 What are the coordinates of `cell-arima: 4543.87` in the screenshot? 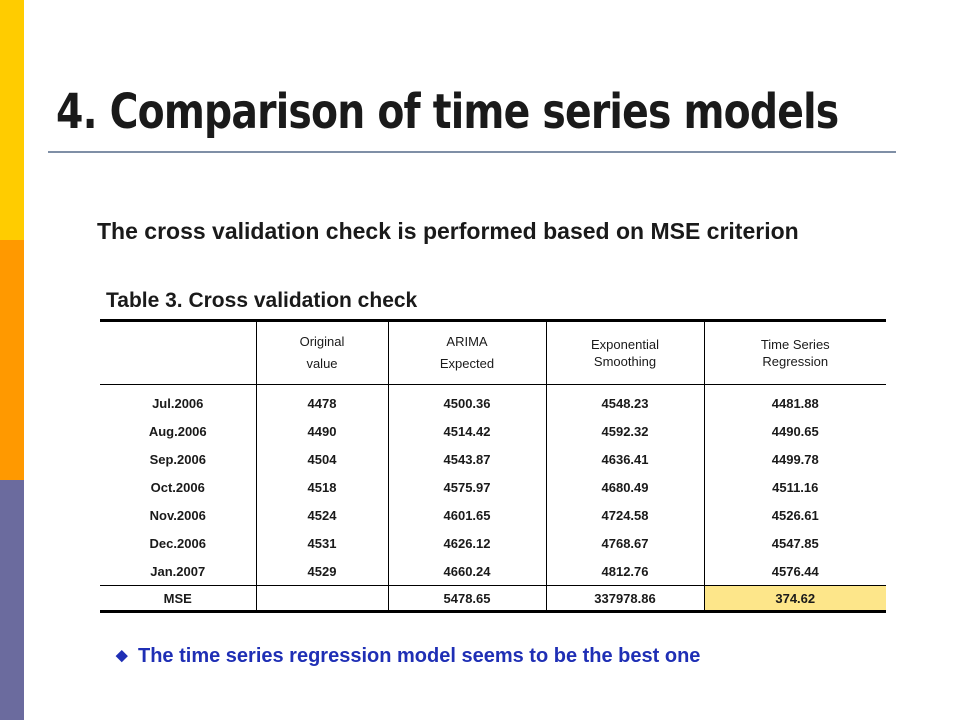 It's located at (466, 459).